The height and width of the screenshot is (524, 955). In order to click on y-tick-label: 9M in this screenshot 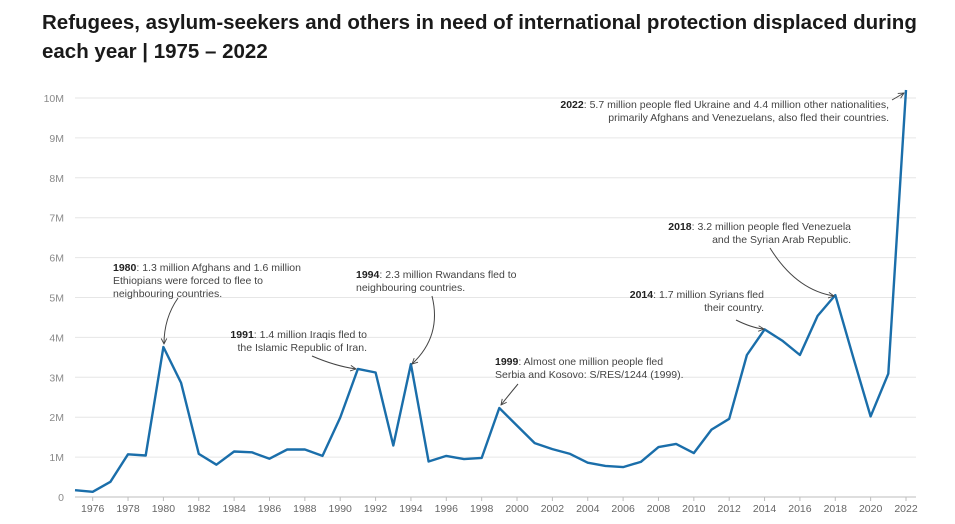, I will do `click(56, 139)`.